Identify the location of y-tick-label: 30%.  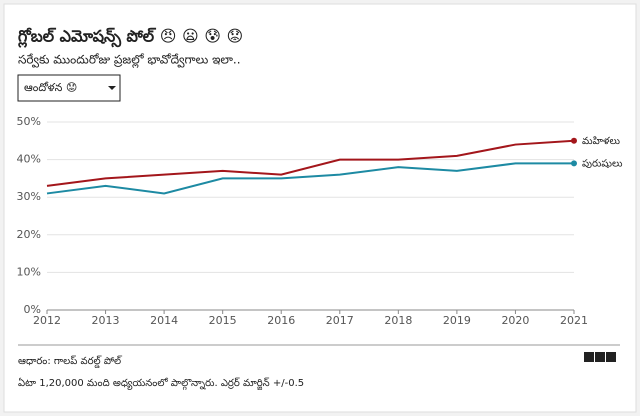
(29, 196).